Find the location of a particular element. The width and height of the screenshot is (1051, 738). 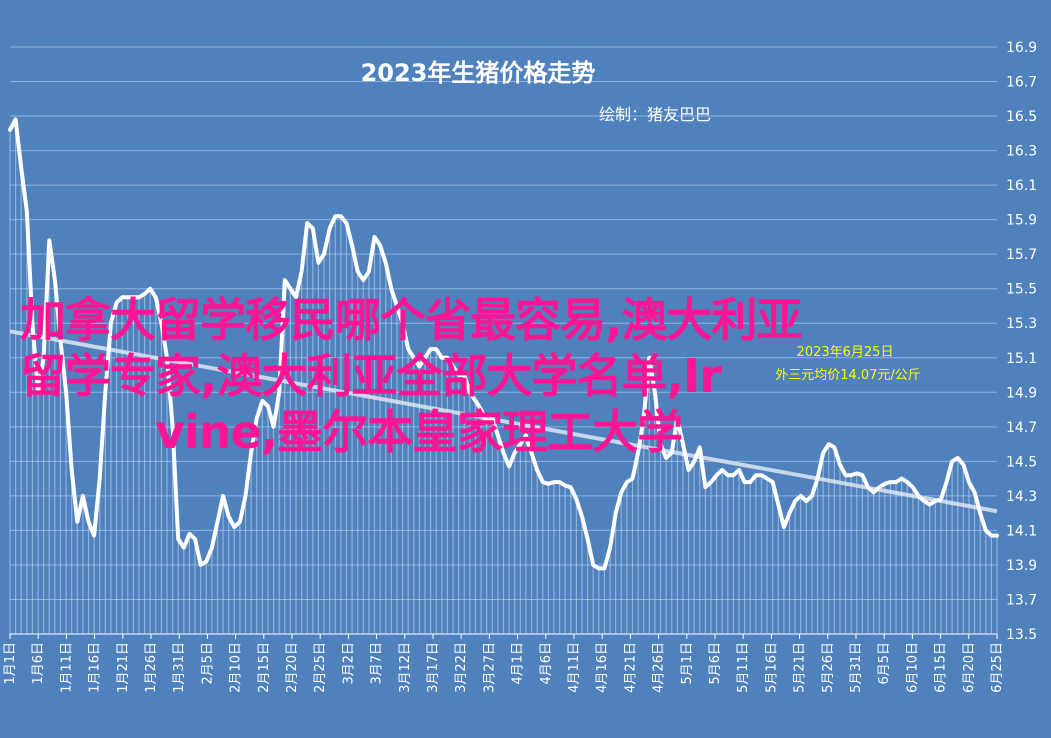

x-tick-label: 3月2日 is located at coordinates (348, 663).